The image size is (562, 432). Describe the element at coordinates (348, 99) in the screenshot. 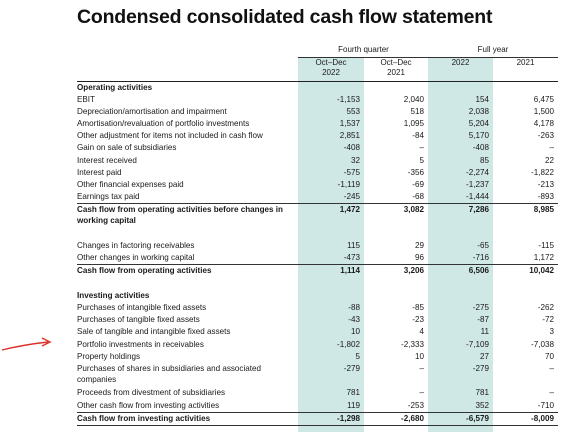

I see `row-value: -1,153` at that location.